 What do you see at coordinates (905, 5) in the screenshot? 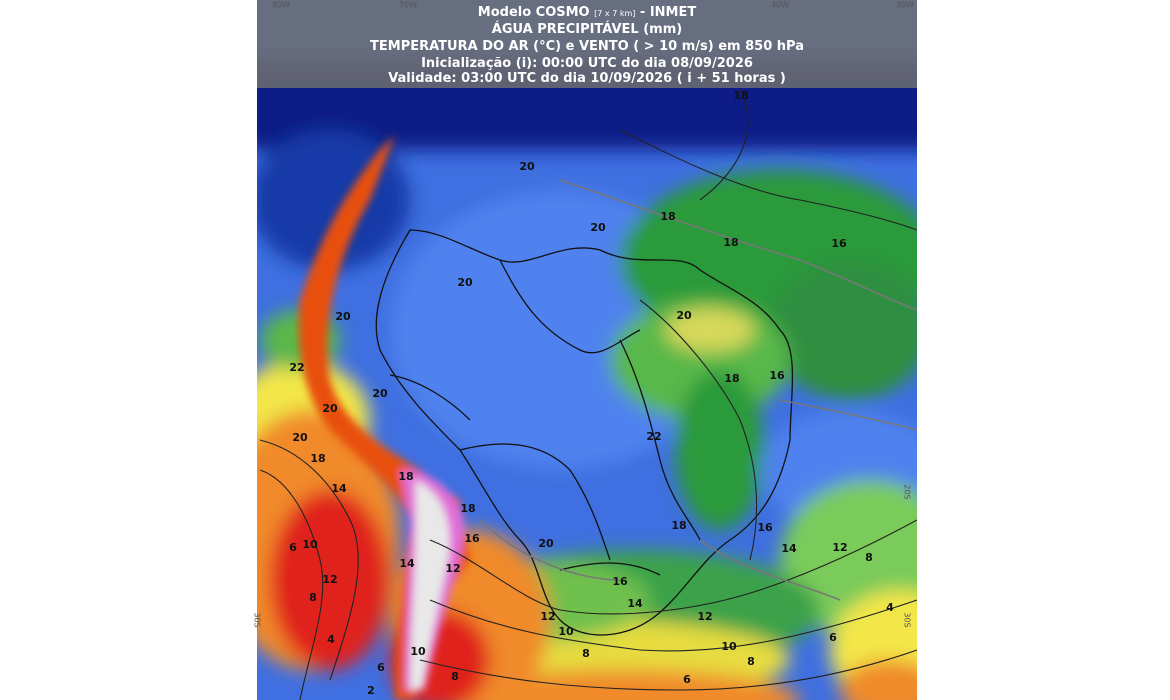
I see `coordinate-label: 30W` at bounding box center [905, 5].